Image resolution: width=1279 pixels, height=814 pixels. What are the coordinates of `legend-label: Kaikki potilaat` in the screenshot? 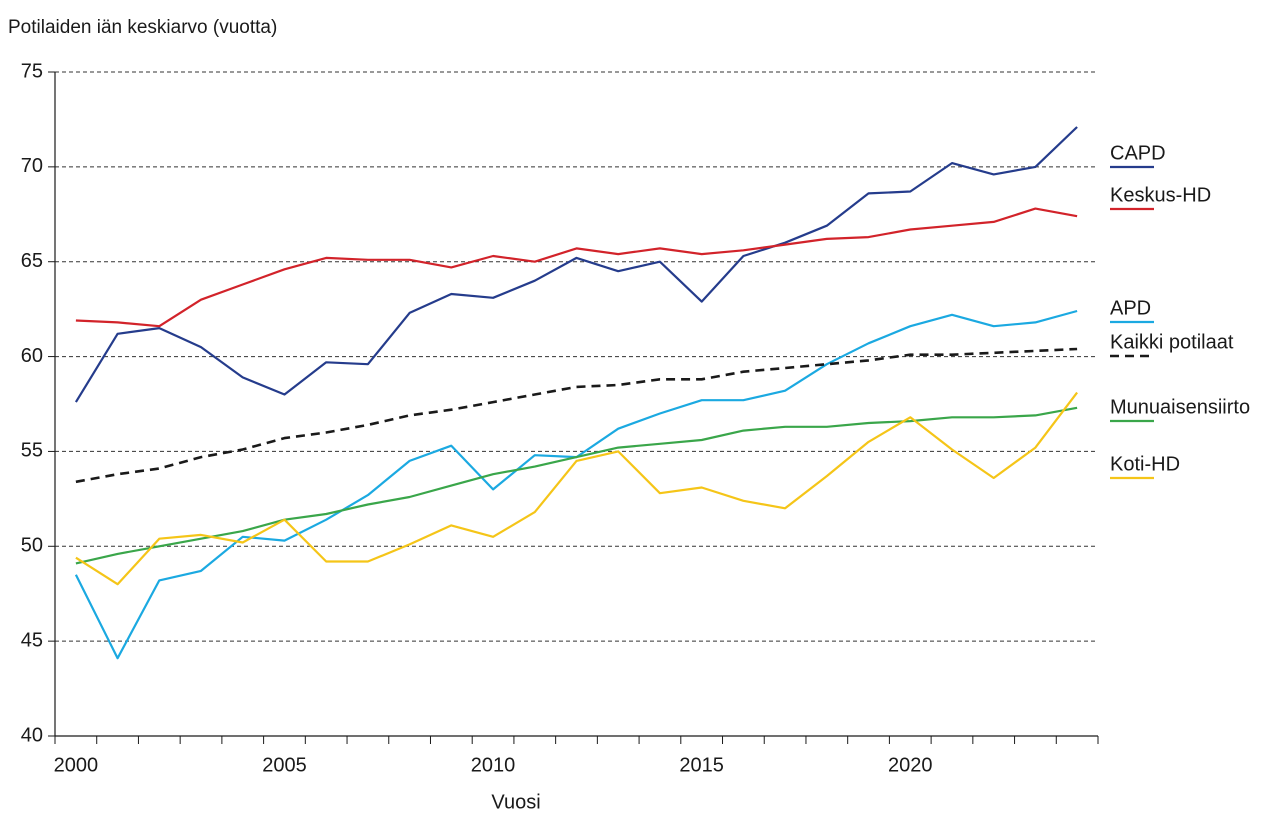 It's located at (1172, 342).